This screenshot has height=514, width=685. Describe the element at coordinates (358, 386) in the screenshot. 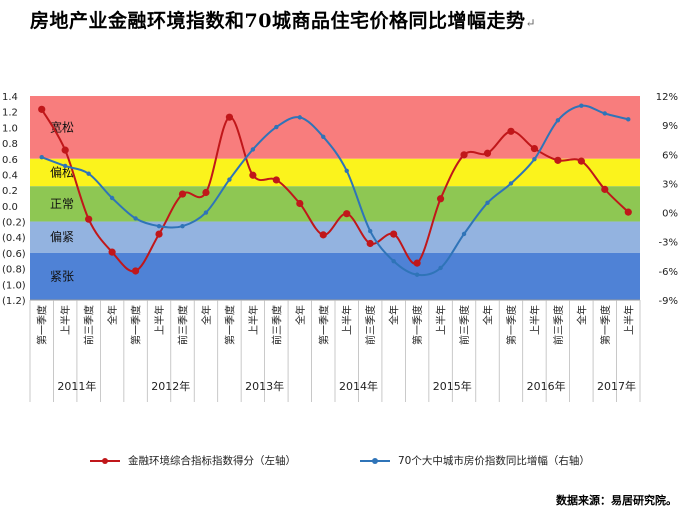

I see `year-label: 2014年` at that location.